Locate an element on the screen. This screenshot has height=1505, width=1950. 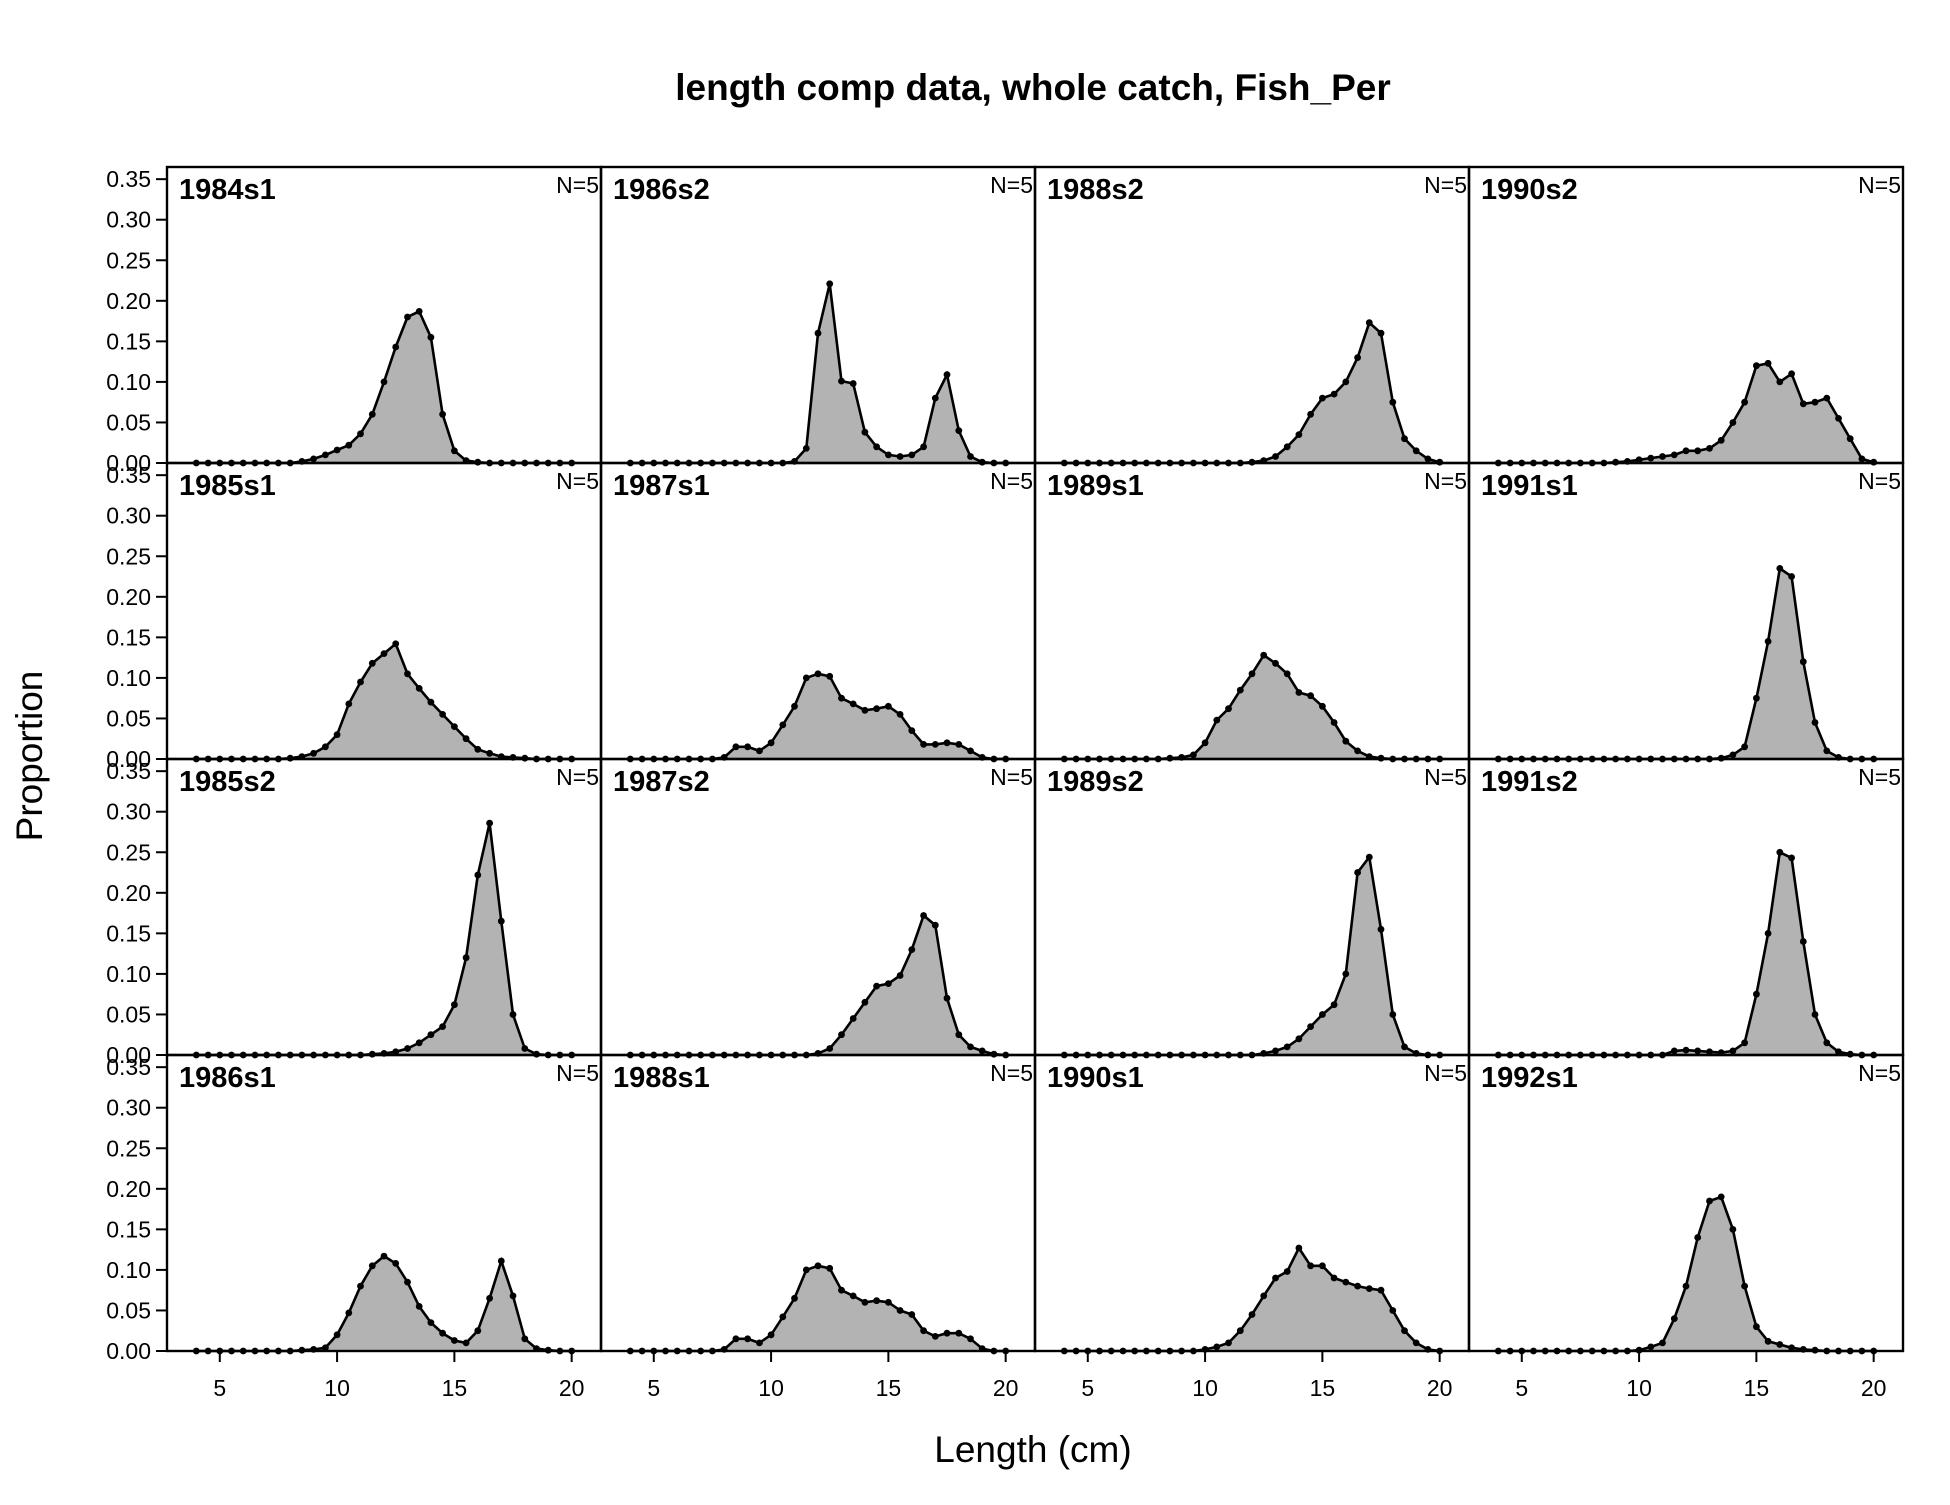
y-tick-label: 0.20 is located at coordinates (128, 1189).